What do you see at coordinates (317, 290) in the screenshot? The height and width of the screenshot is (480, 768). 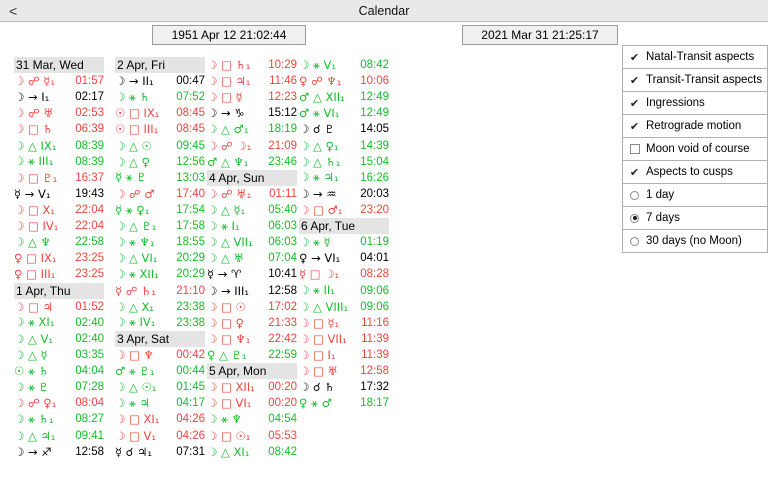 I see `aspect-symbols: ☽ ⚹ II₁` at bounding box center [317, 290].